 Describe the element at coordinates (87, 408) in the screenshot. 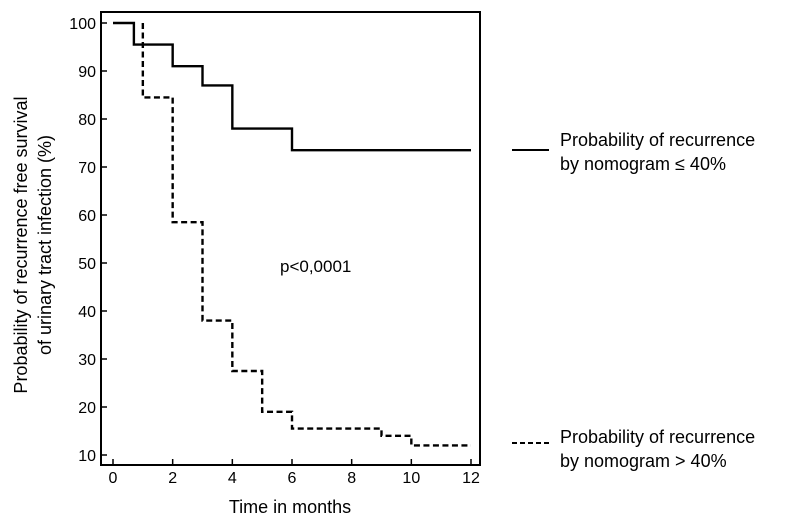

I see `y-tick-label: 20` at that location.